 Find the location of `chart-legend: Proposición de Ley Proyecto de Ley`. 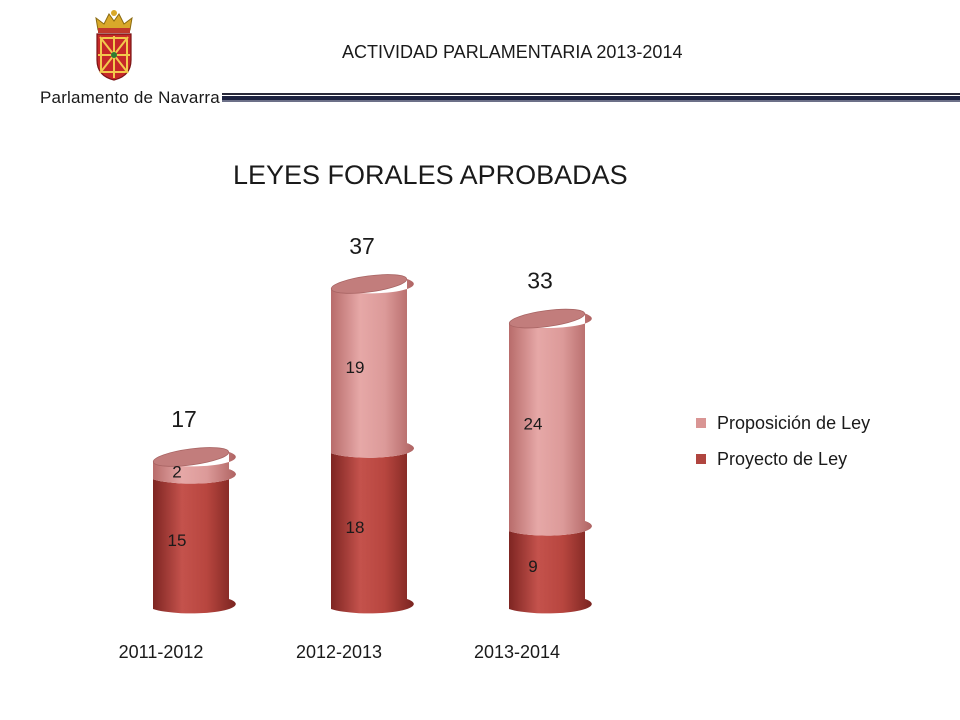

chart-legend: Proposición de Ley Proyecto de Ley is located at coordinates (783, 441).